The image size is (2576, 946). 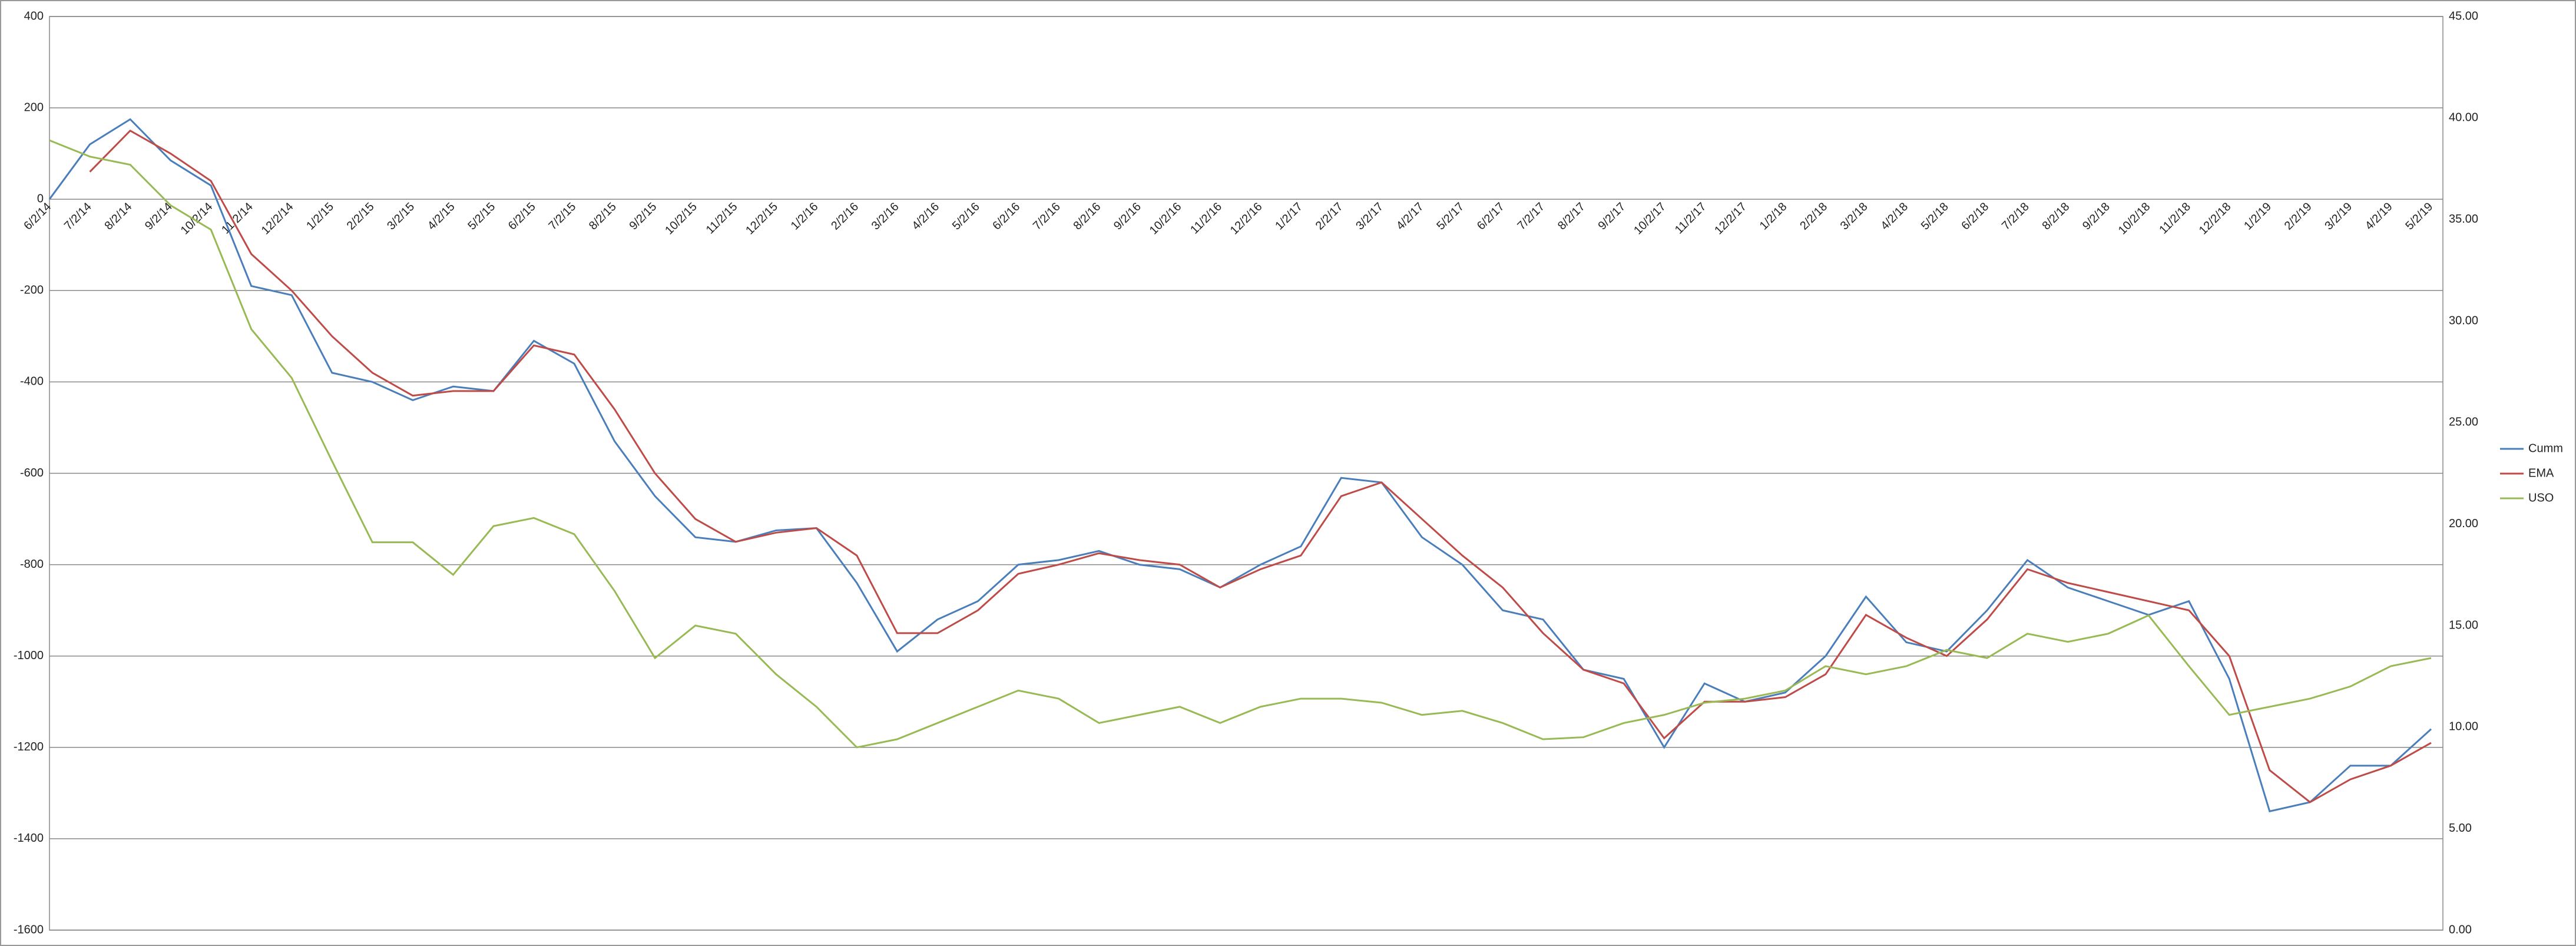 What do you see at coordinates (2463, 422) in the screenshot?
I see `y2-tick-label: 25.00` at bounding box center [2463, 422].